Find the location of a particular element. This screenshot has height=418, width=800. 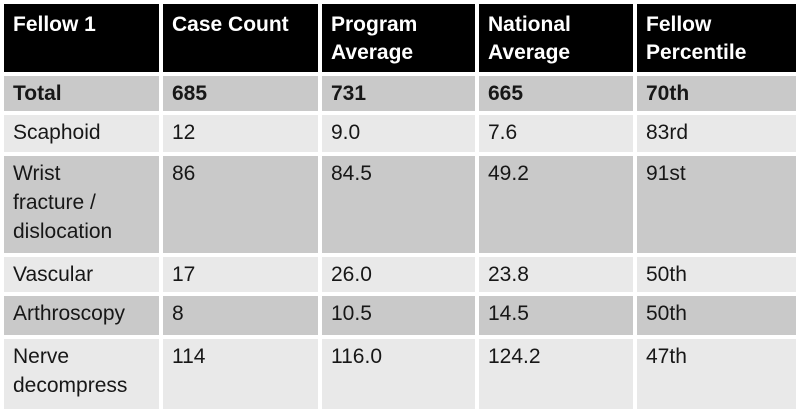

value-cell: 685 is located at coordinates (240, 93).